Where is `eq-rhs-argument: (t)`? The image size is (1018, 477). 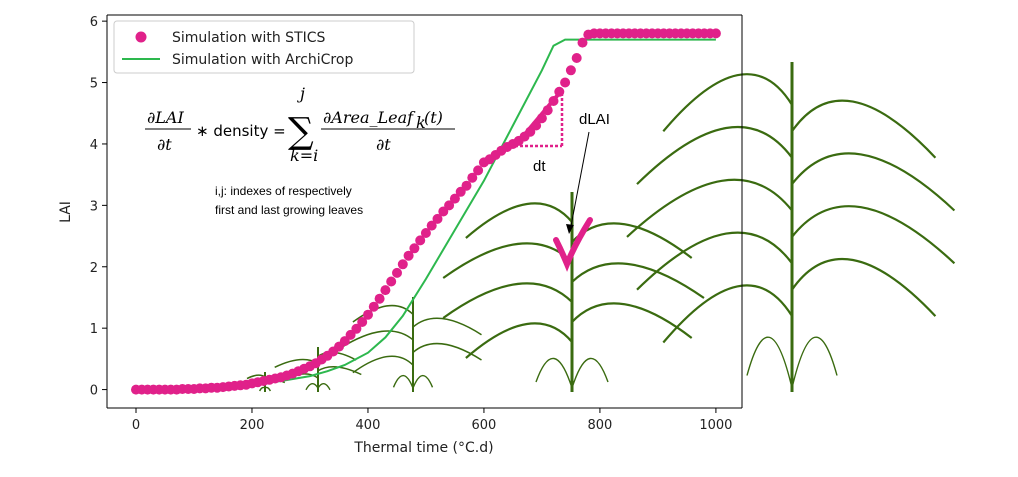
eq-rhs-argument: (t) is located at coordinates (433, 117).